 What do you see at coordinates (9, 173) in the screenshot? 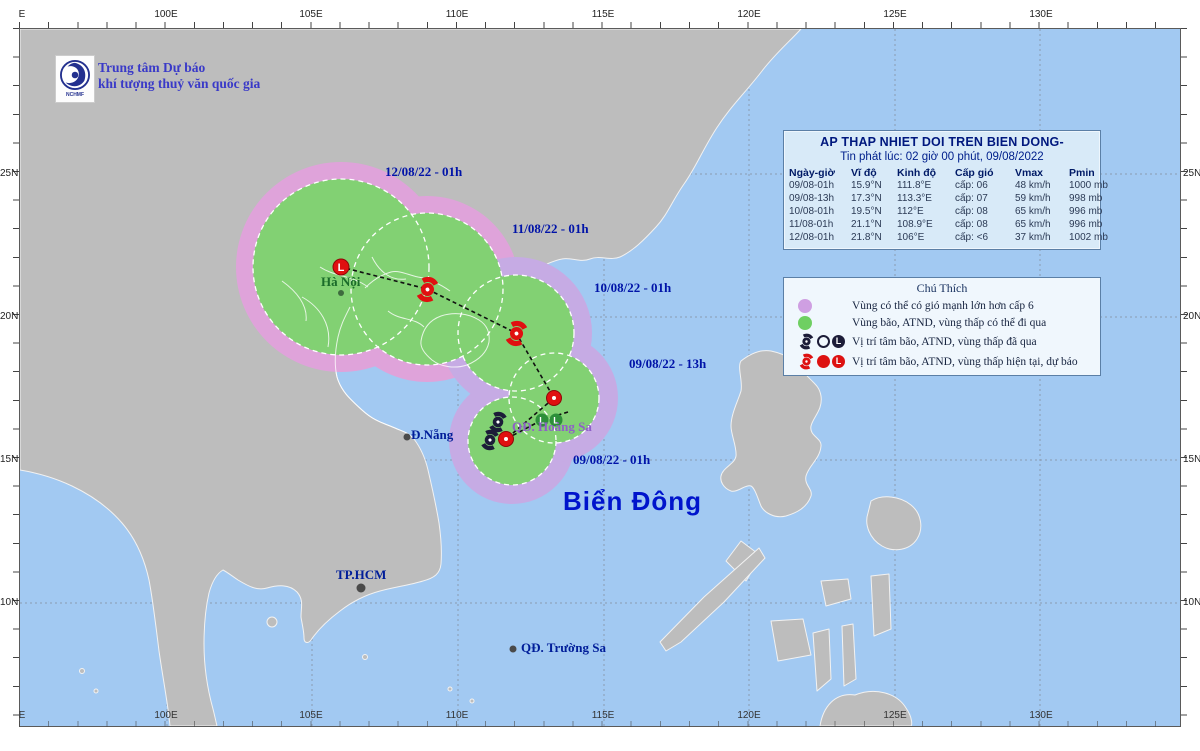
I see `lat-label: 25N` at bounding box center [9, 173].